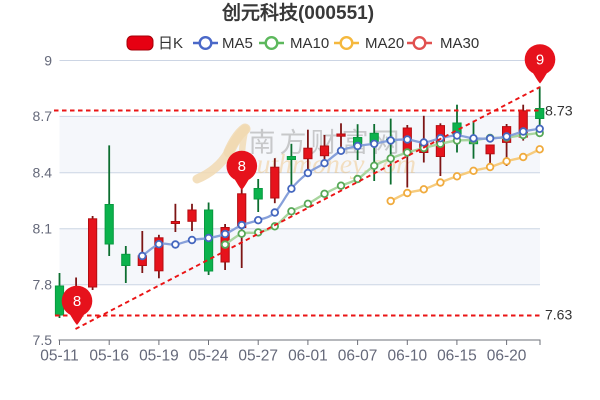 The width and height of the screenshot is (600, 400). What do you see at coordinates (170, 43) in the screenshot?
I see `svg-text: 日K` at bounding box center [170, 43].